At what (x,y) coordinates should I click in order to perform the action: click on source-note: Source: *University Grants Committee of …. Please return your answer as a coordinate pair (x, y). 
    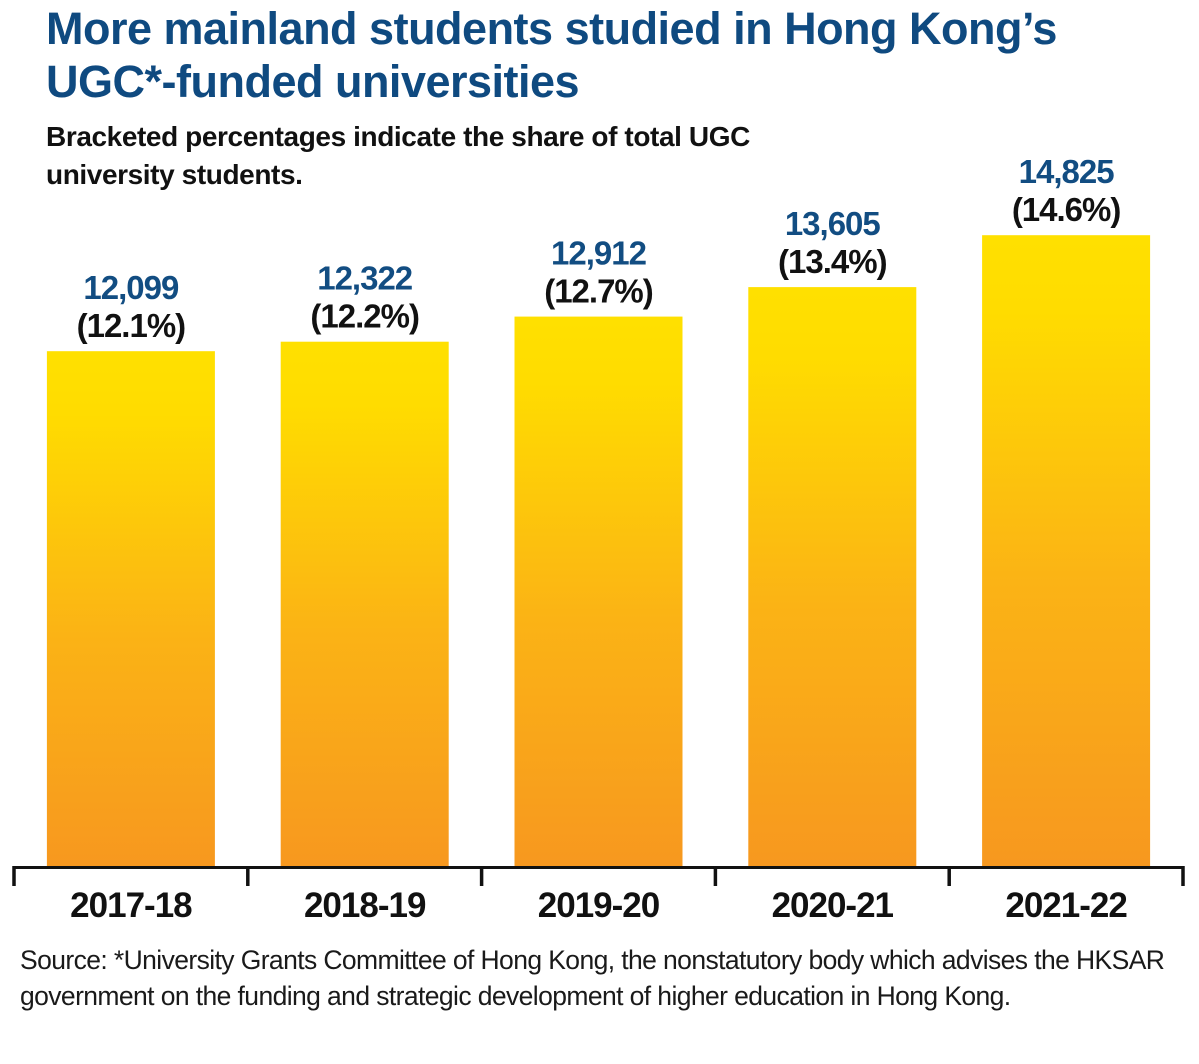
    Looking at the image, I should click on (592, 978).